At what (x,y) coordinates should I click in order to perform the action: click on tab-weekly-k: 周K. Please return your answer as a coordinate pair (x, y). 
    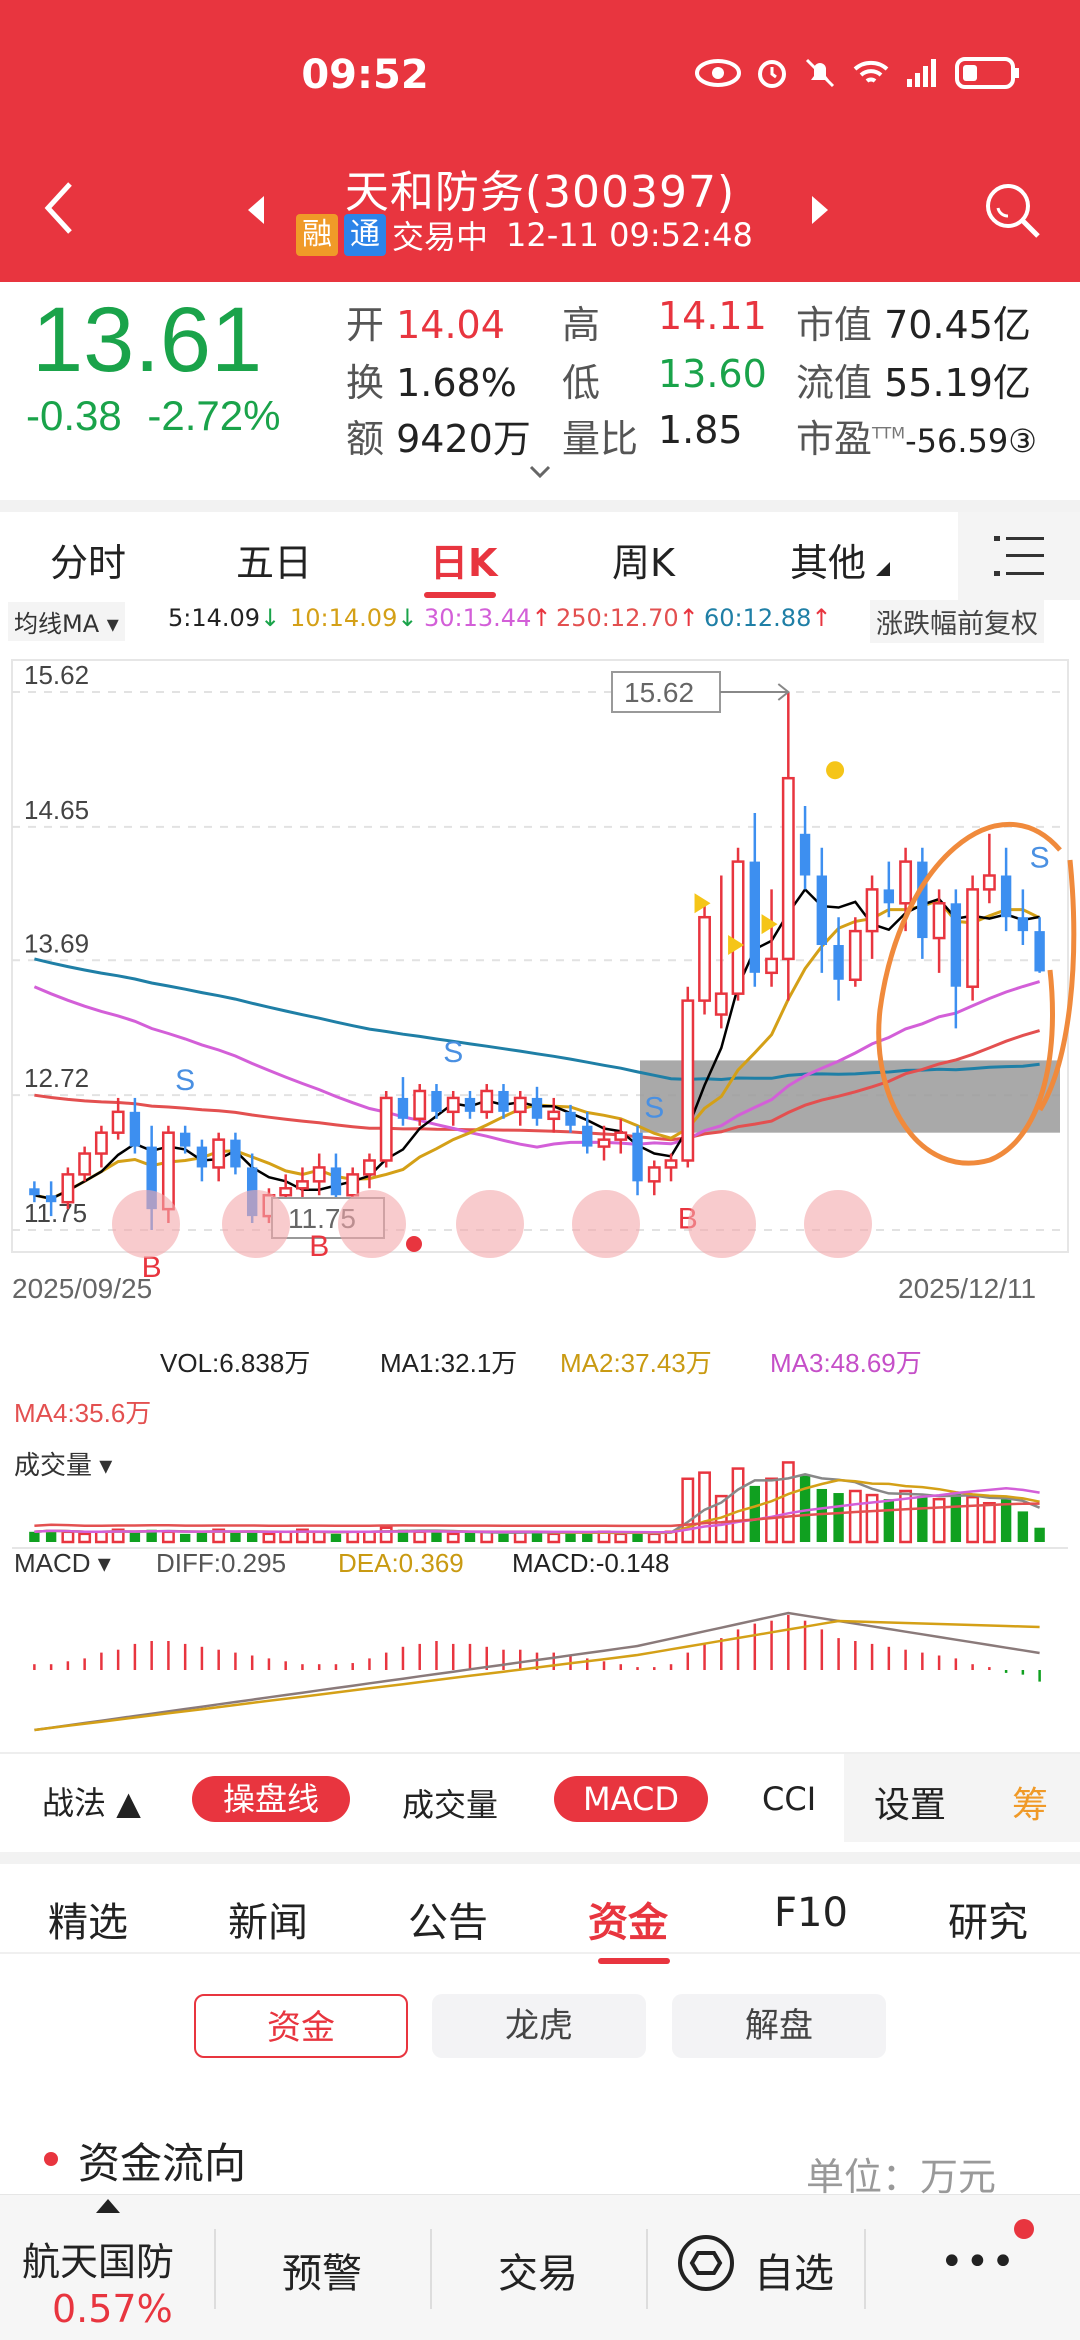
    Looking at the image, I should click on (643, 563).